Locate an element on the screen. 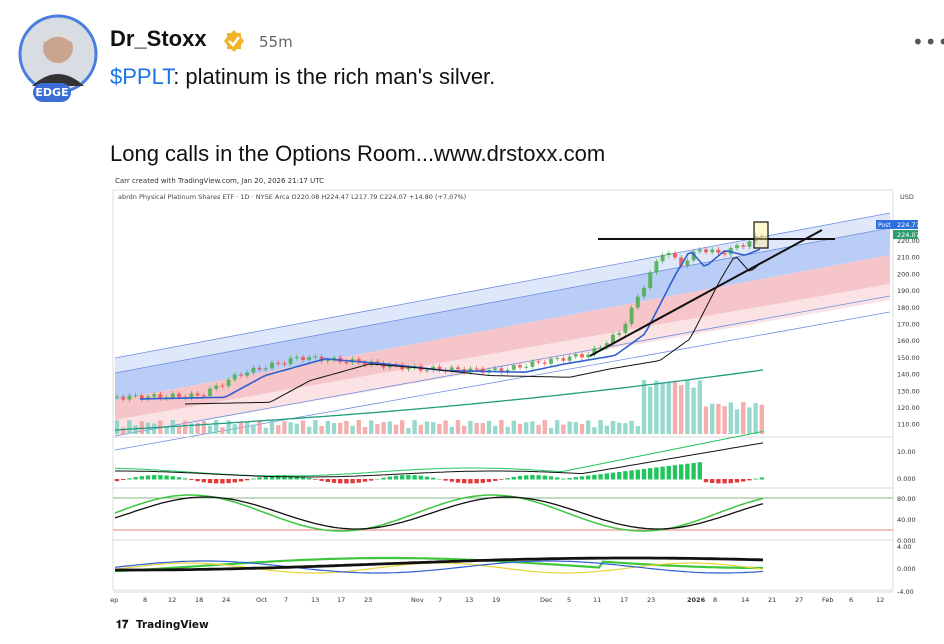  date-label: 14 is located at coordinates (745, 600).